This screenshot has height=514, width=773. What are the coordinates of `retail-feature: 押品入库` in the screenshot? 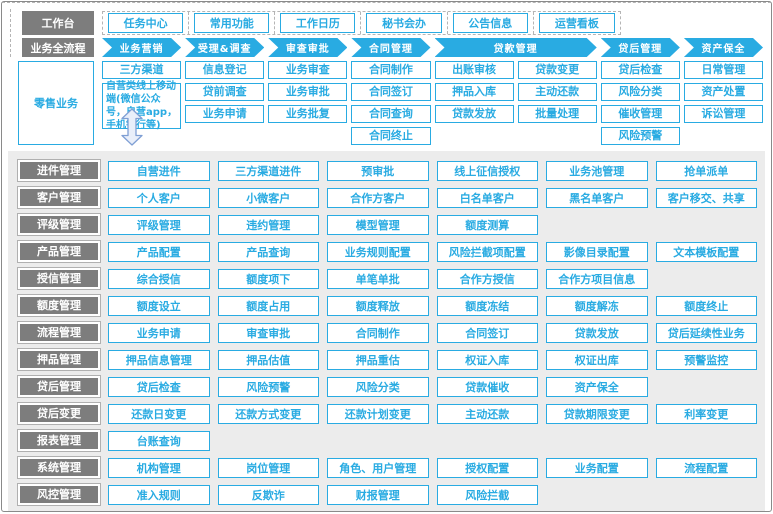 It's located at (474, 92).